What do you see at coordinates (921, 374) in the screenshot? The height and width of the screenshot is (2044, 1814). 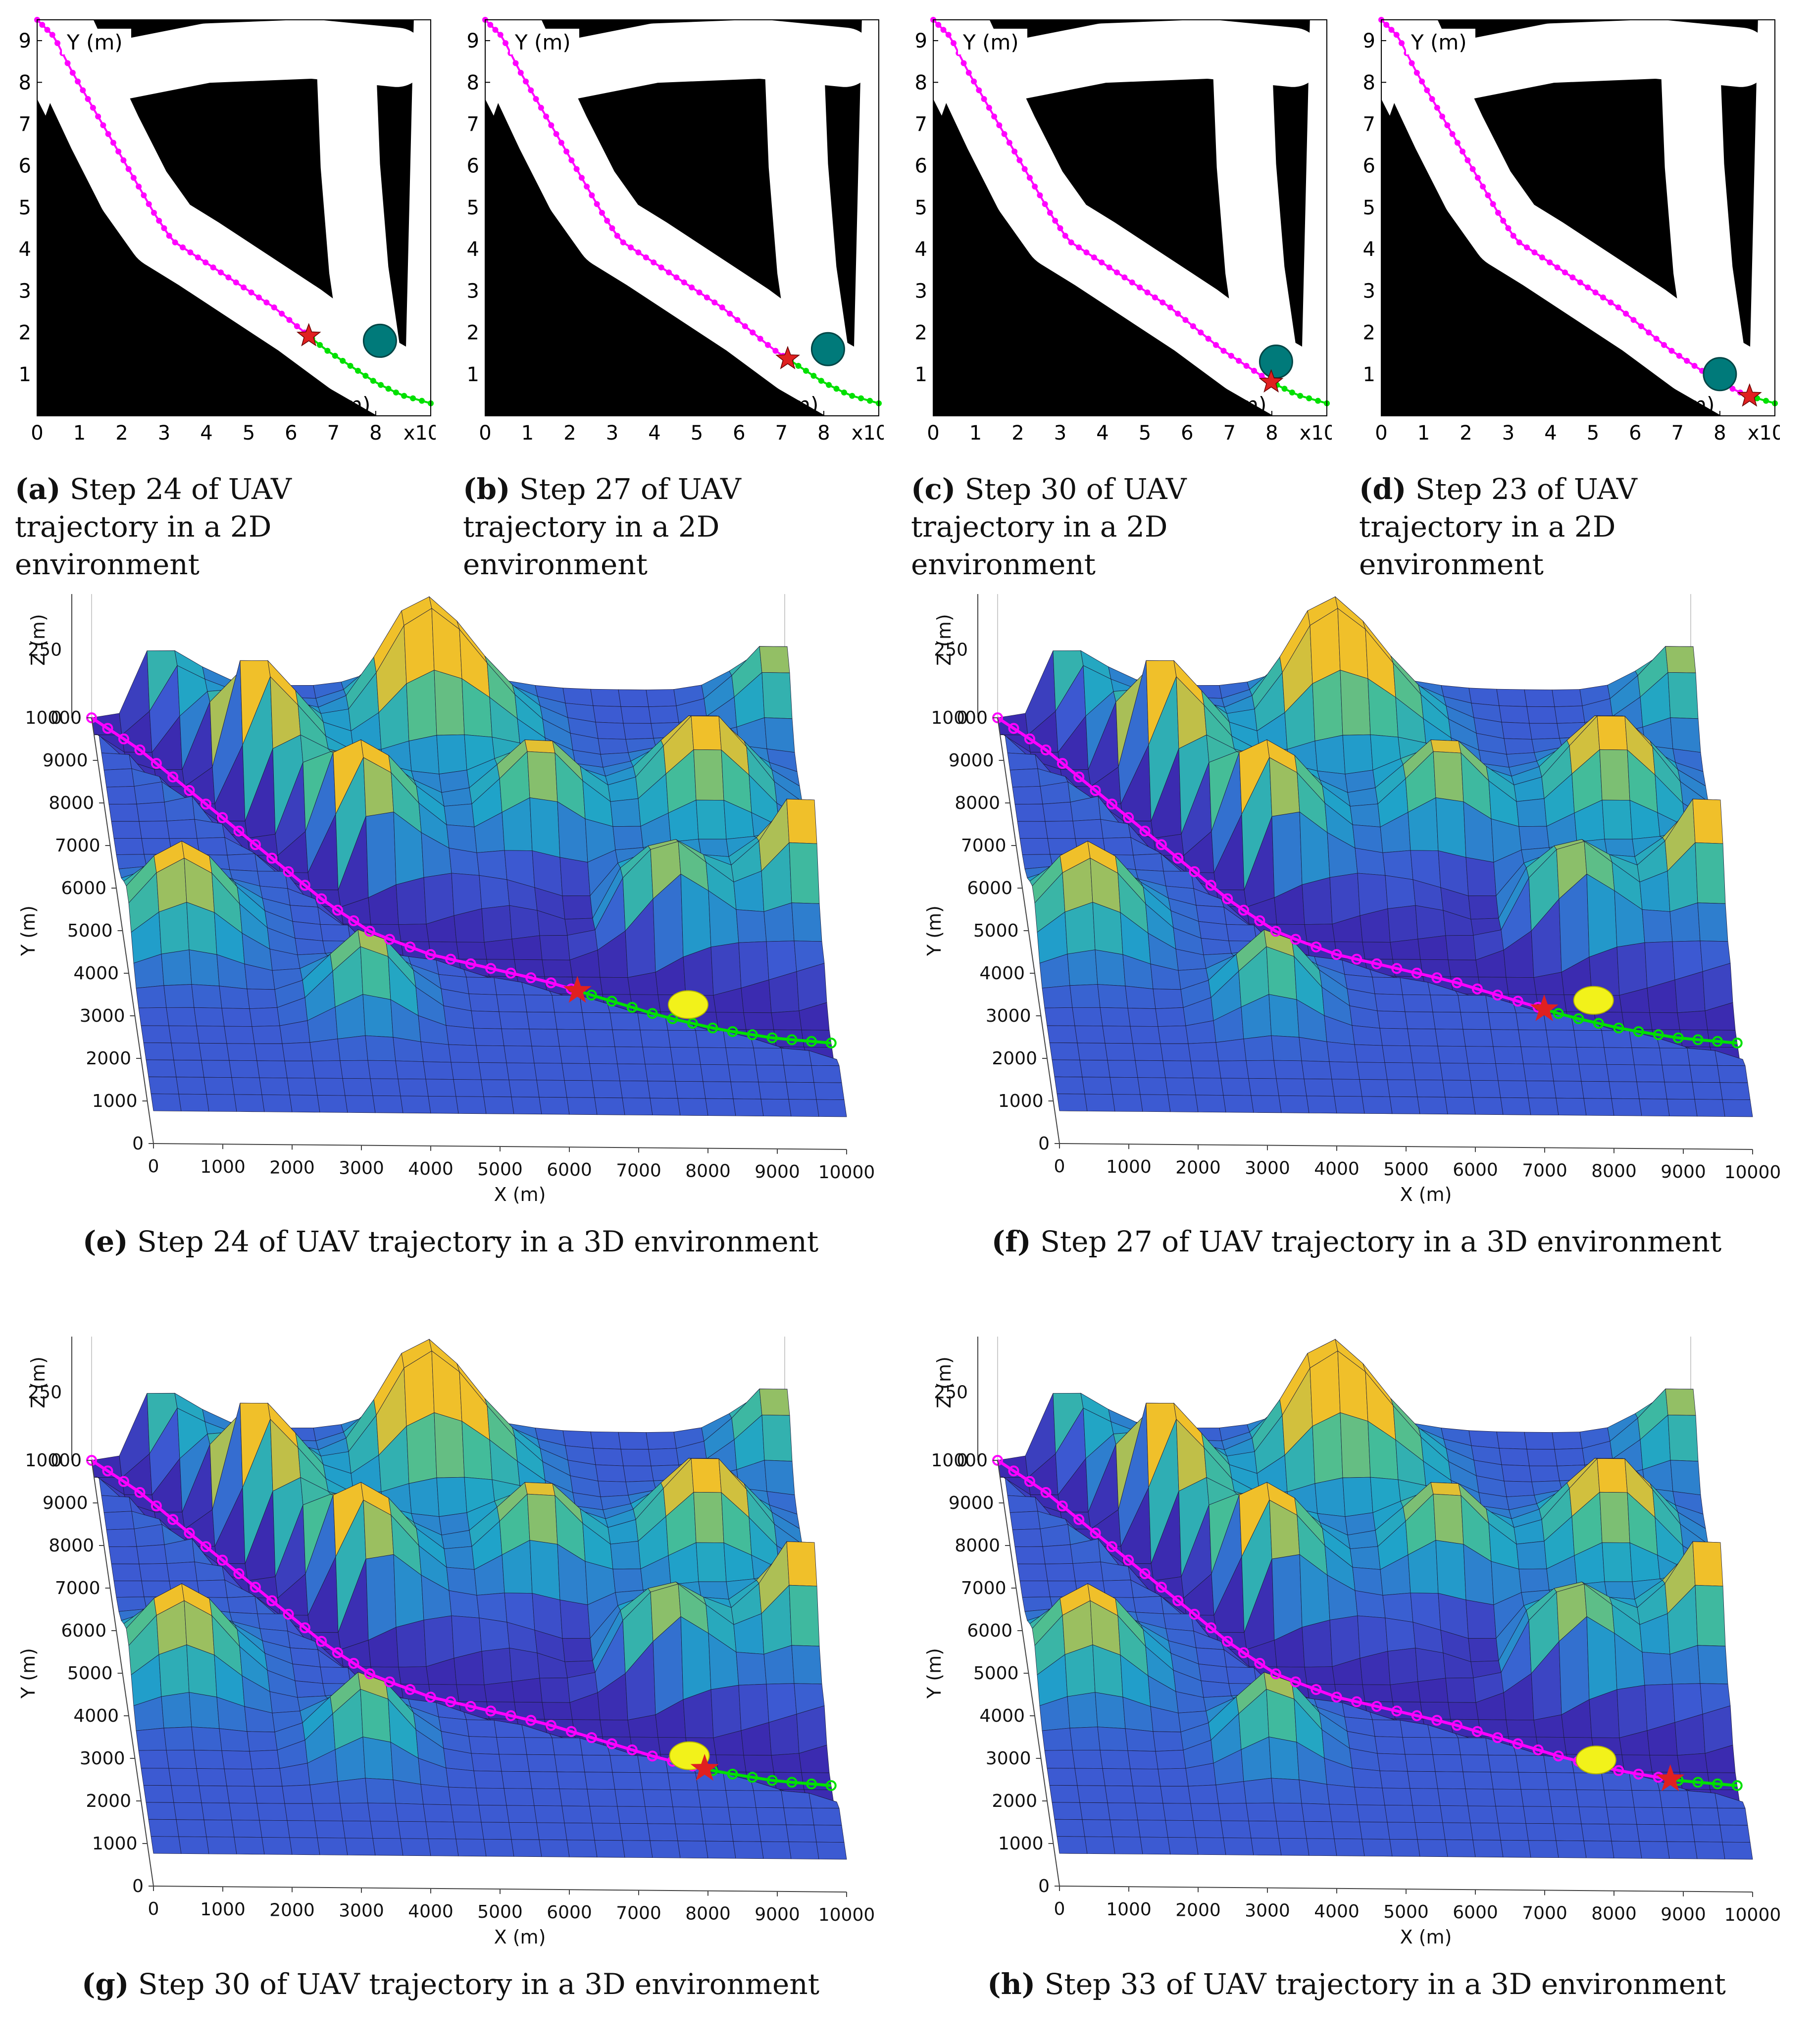 I see `y-tick-label: 1` at bounding box center [921, 374].